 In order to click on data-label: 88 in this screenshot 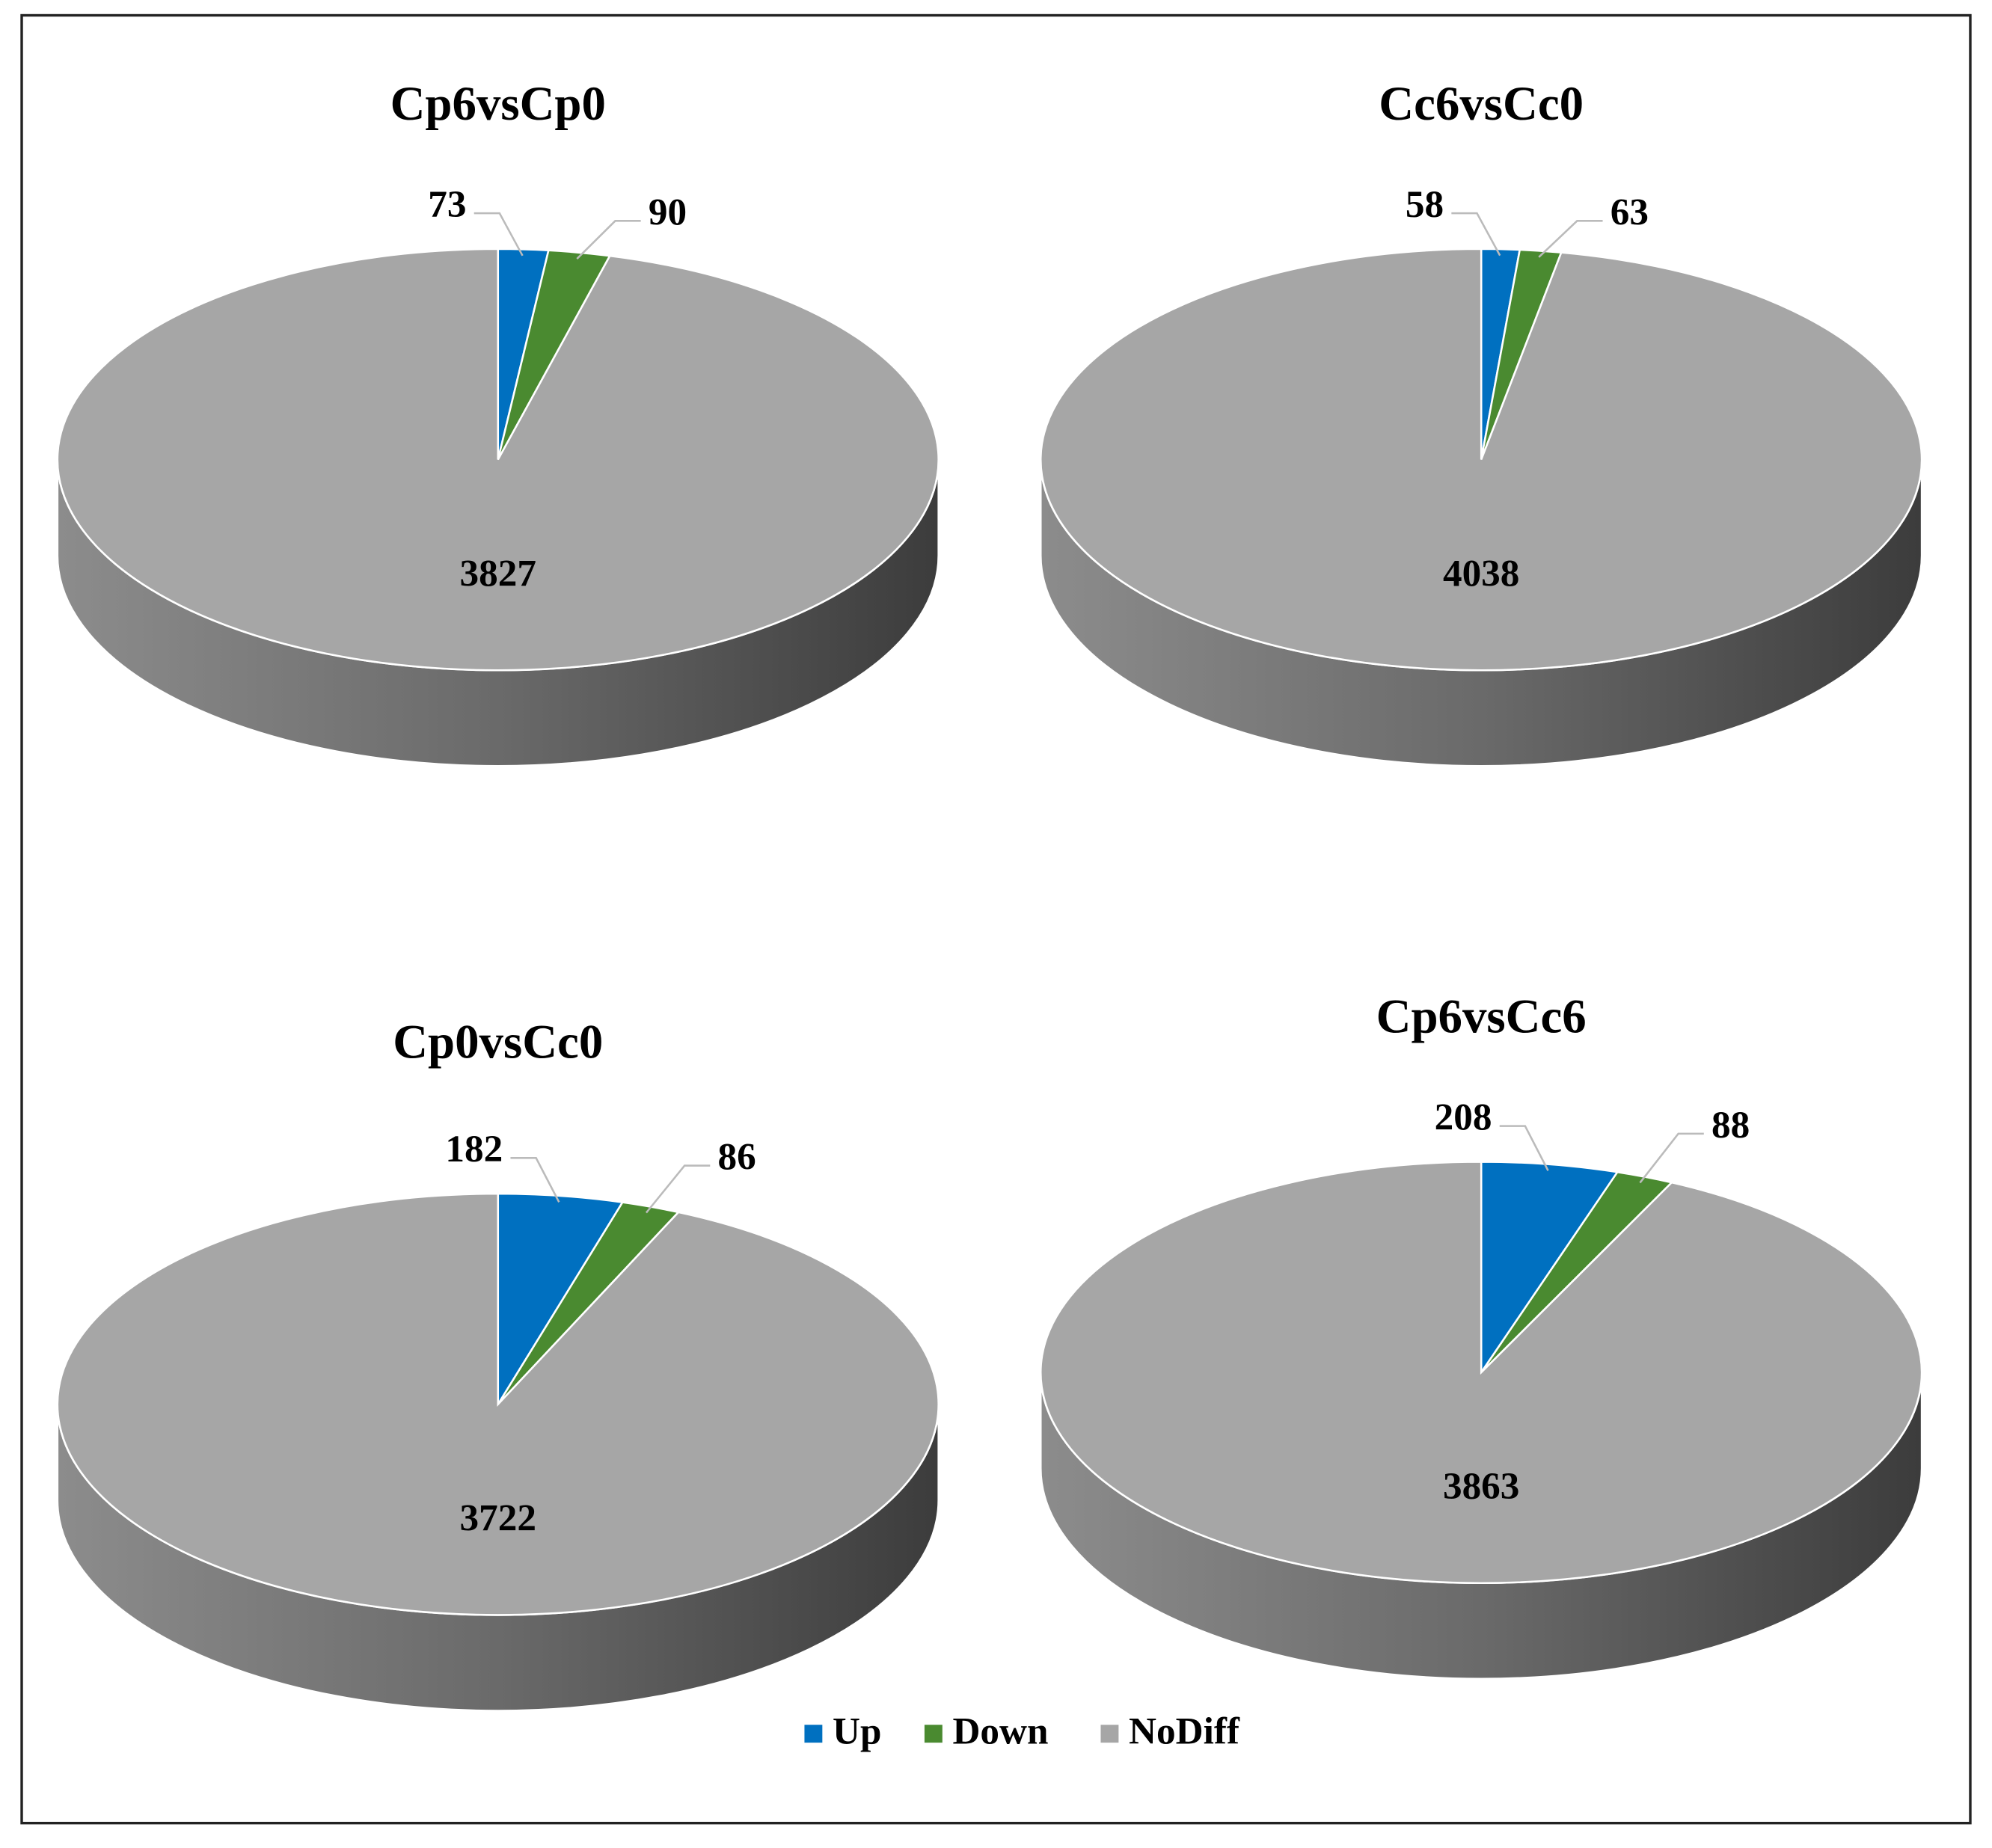, I will do `click(1730, 1125)`.